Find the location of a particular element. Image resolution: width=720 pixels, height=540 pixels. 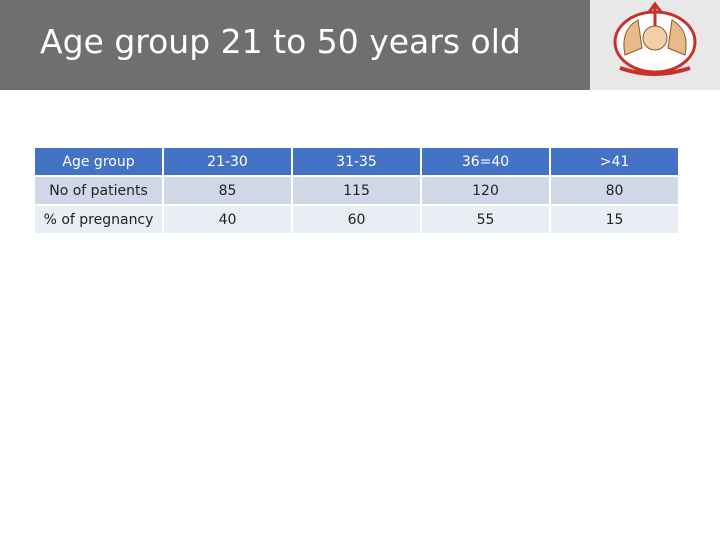

table-row: % of pregnancy 40 60 55 15 is located at coordinates (356, 219).